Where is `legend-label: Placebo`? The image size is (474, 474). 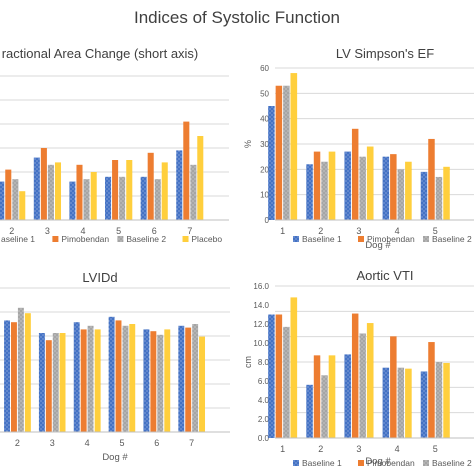
legend-label: Placebo is located at coordinates (206, 239).